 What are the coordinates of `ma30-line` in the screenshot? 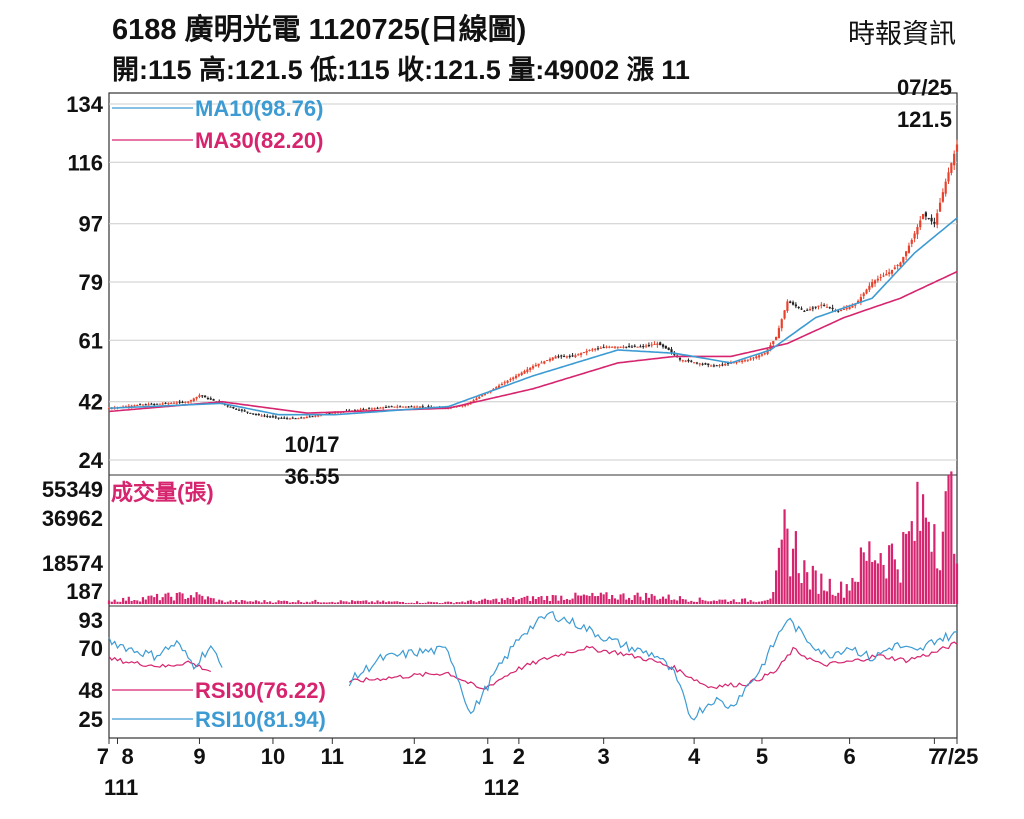 It's located at (533, 342).